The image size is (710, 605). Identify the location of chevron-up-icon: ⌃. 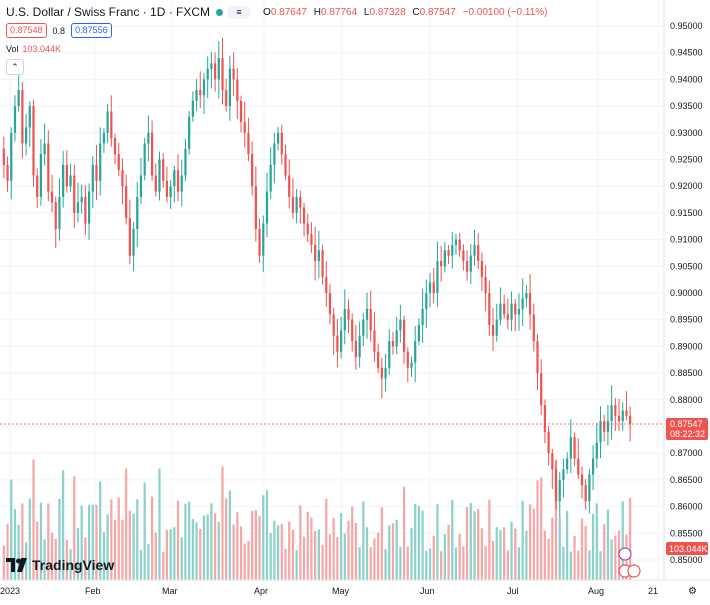
(15, 67).